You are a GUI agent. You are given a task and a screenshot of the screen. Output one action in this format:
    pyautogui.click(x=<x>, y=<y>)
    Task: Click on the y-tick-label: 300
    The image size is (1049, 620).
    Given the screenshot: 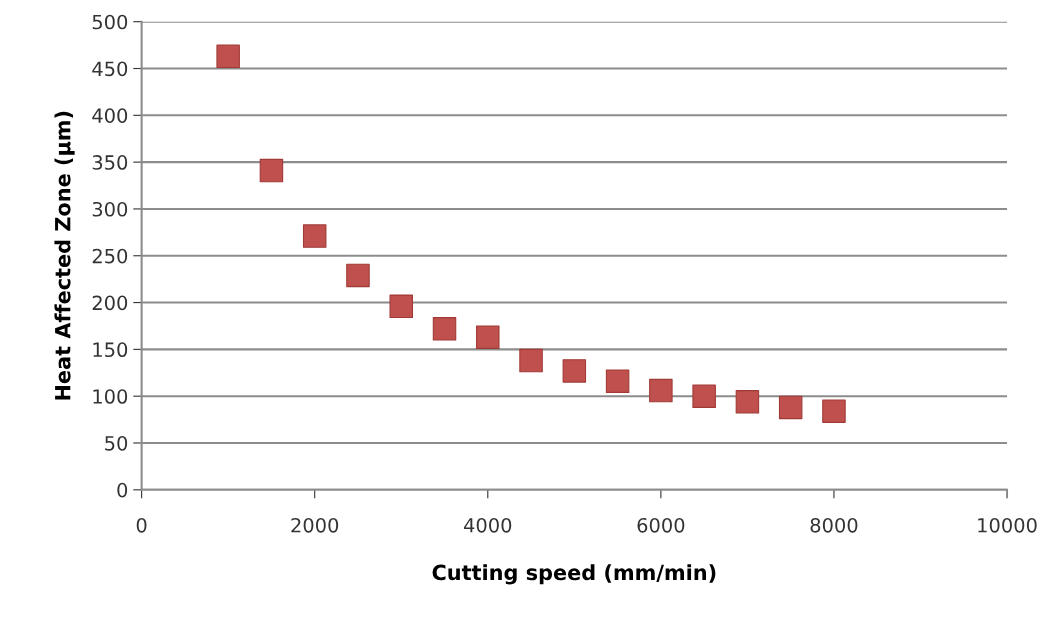 What is the action you would take?
    pyautogui.click(x=110, y=209)
    